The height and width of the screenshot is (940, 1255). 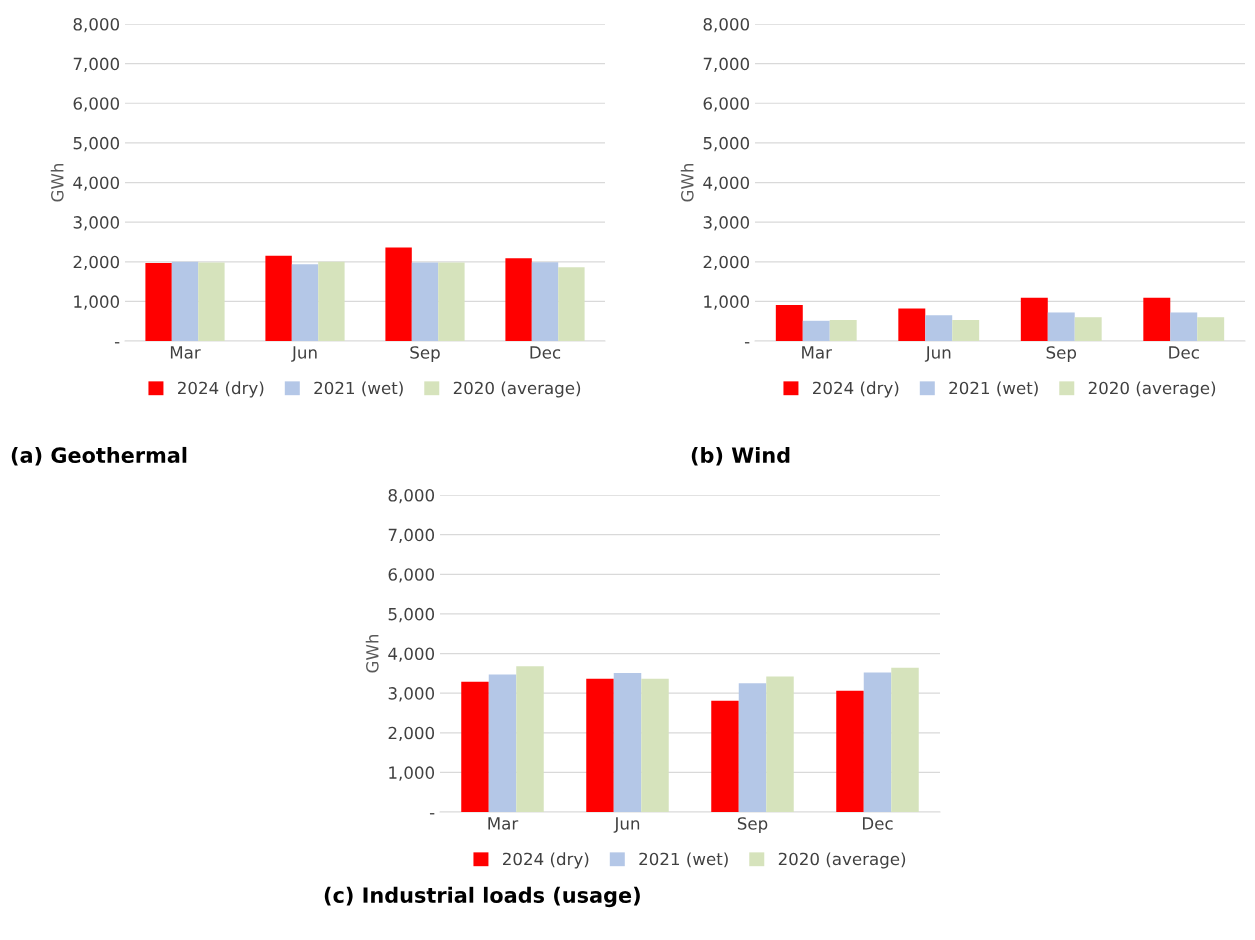 I want to click on text: (b) Wind, so click(x=740, y=456).